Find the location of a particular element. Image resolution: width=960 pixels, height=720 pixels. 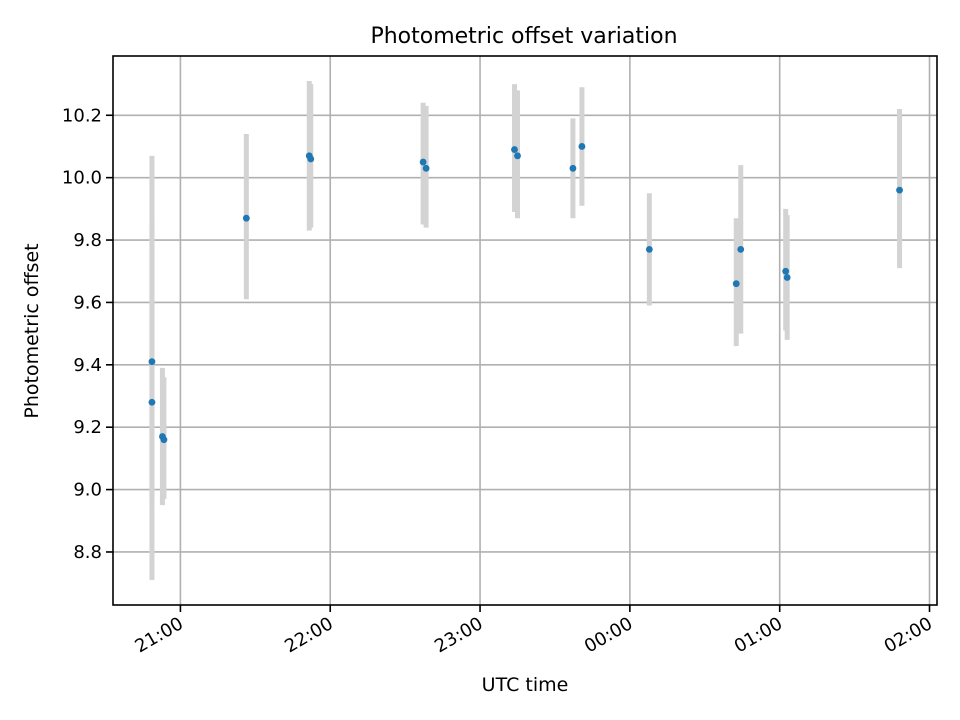

y-tick-label: 10.2 is located at coordinates (82, 115).